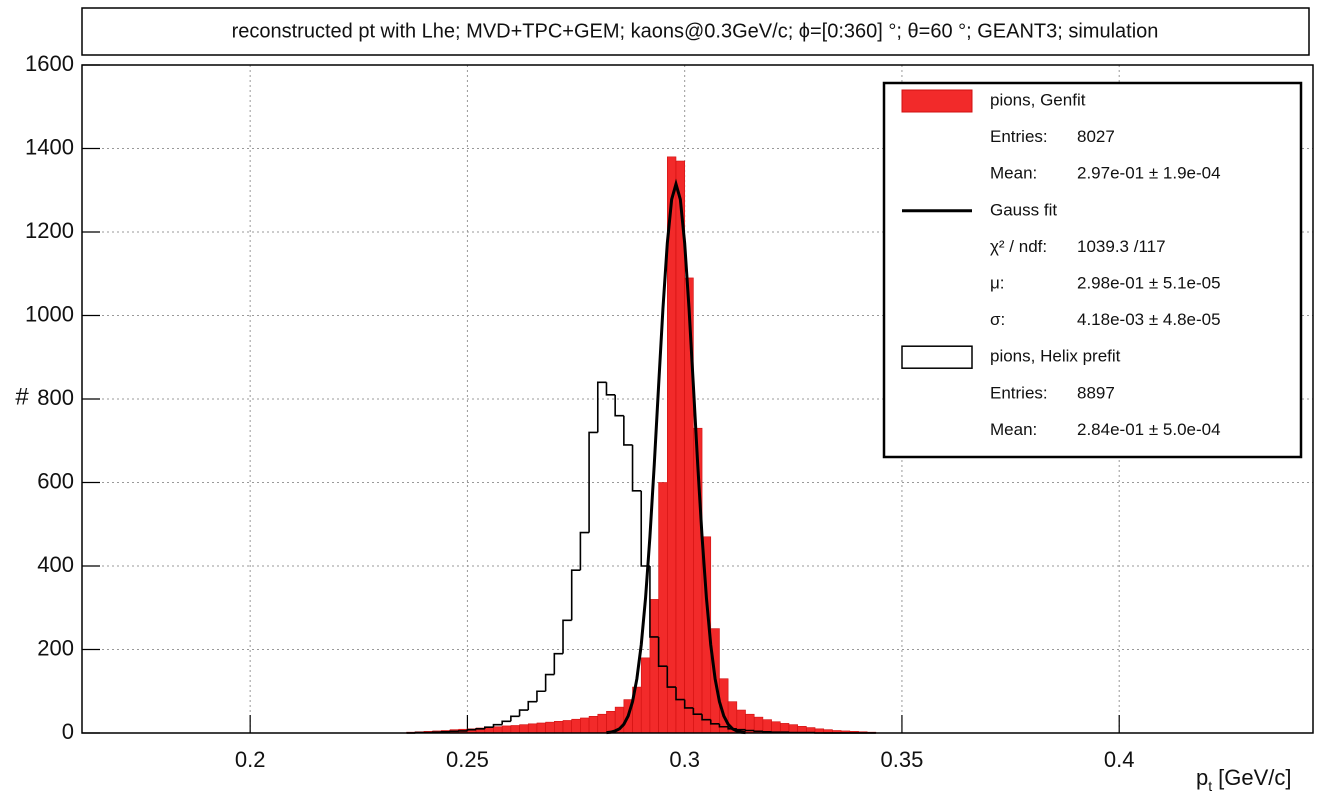 This screenshot has width=1328, height=810. What do you see at coordinates (49, 146) in the screenshot?
I see `y-tick-label: 1400` at bounding box center [49, 146].